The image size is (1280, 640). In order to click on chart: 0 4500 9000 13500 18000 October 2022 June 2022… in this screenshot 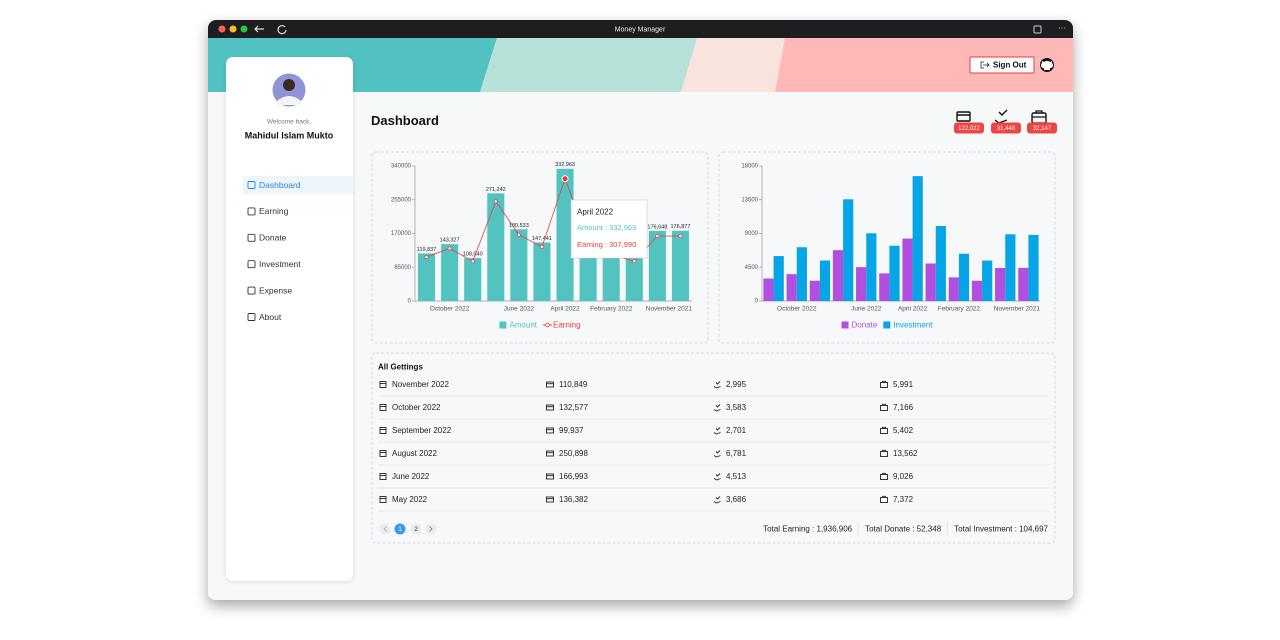, I will do `click(890, 247)`.